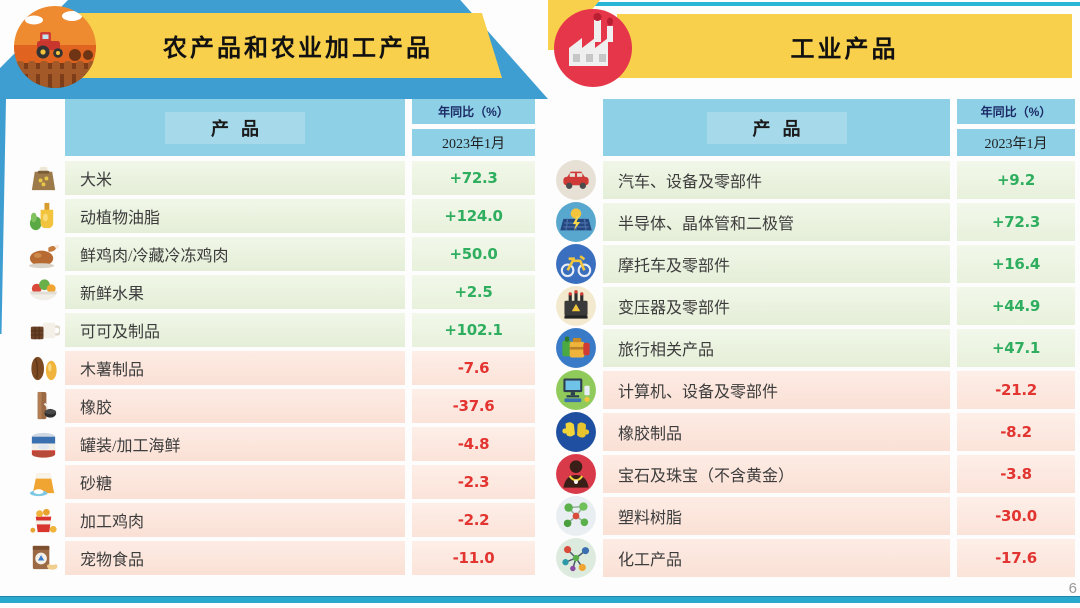 Image resolution: width=1080 pixels, height=608 pixels. I want to click on jewelry-icon, so click(576, 474).